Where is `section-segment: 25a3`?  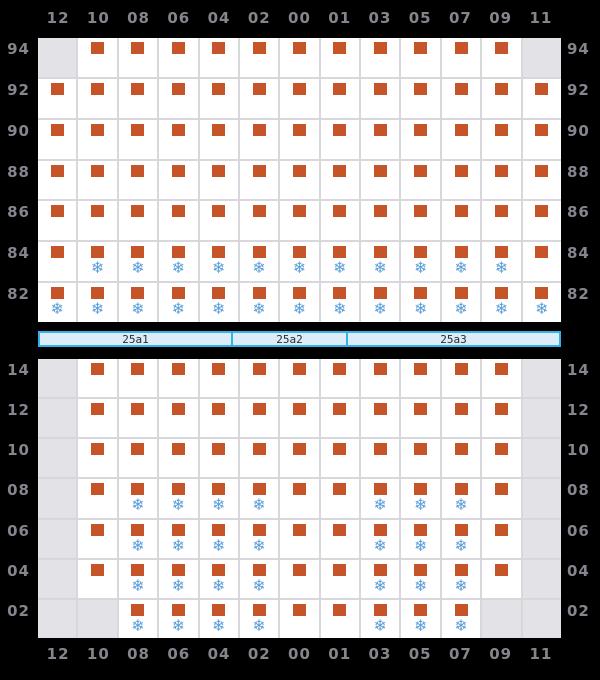
section-segment: 25a3 is located at coordinates (454, 339).